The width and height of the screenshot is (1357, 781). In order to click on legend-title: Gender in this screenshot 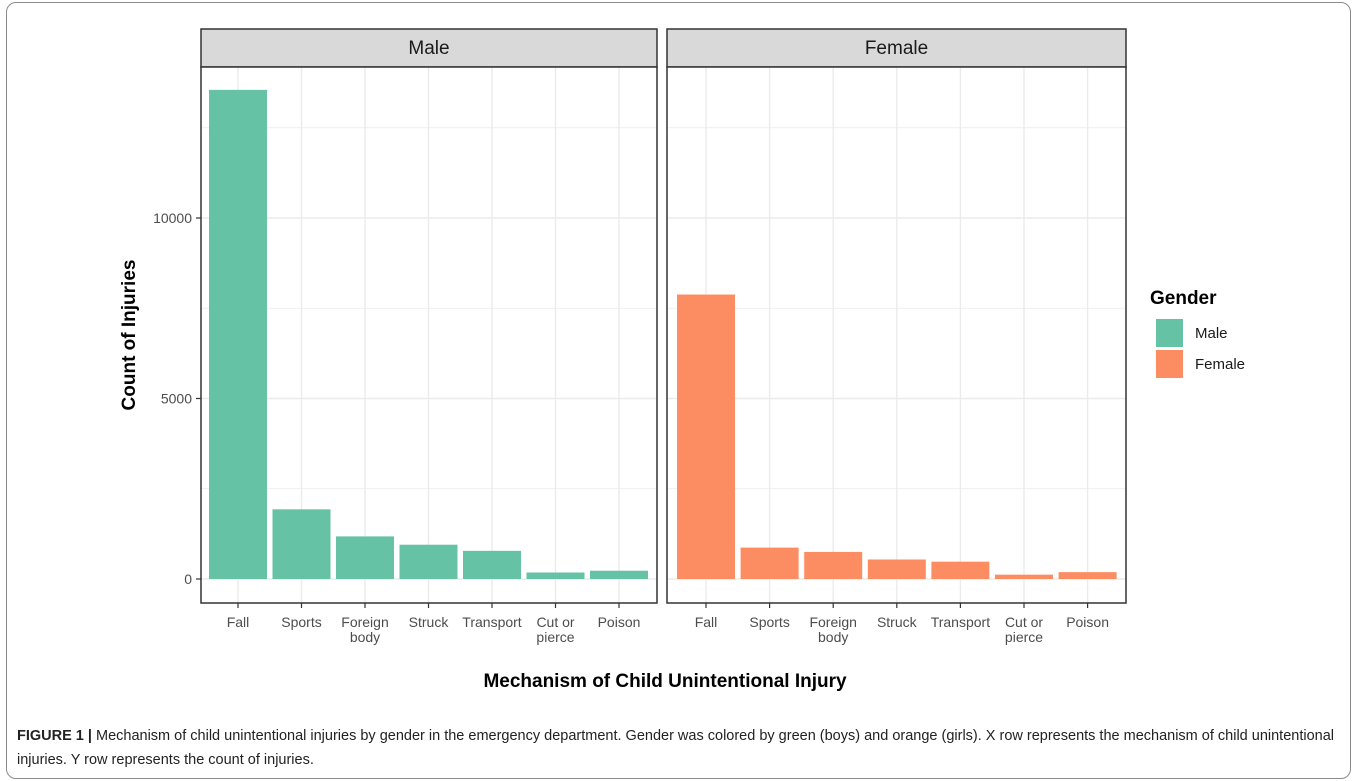, I will do `click(1183, 298)`.